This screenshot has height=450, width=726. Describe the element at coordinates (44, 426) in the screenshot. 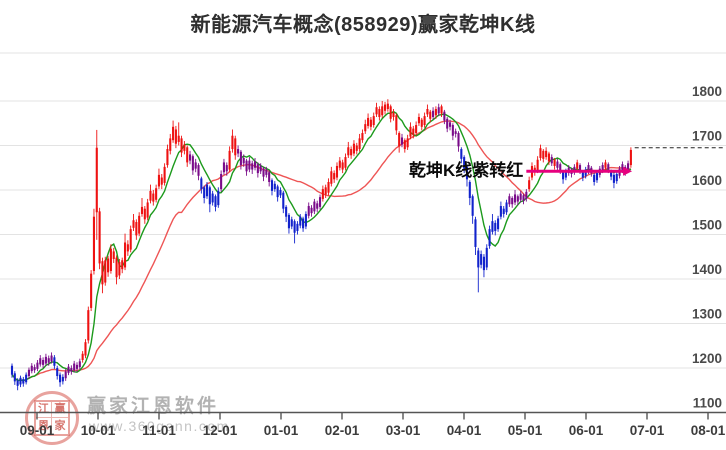

I see `seal-char: 恩` at that location.